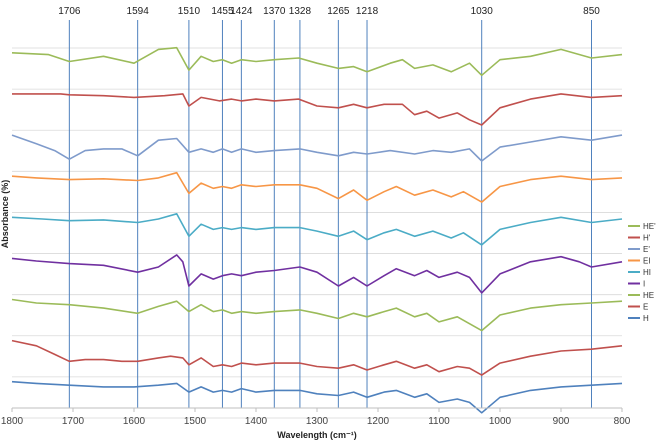 The image size is (661, 442). What do you see at coordinates (647, 261) in the screenshot?
I see `legend-label: EI` at bounding box center [647, 261].